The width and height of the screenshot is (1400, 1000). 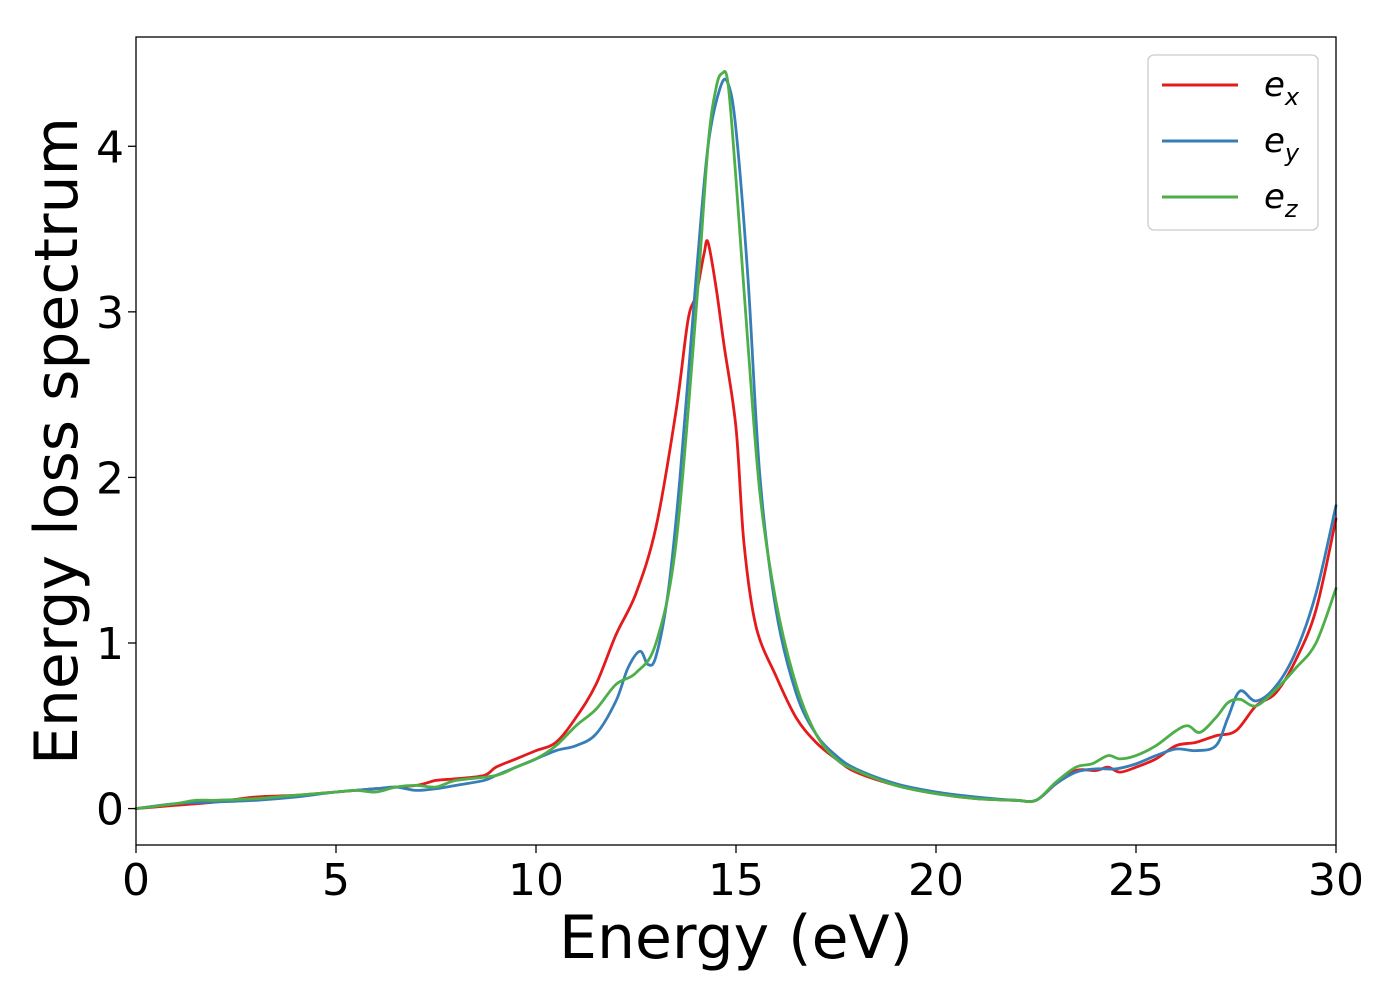 What do you see at coordinates (736, 880) in the screenshot?
I see `x-tick-label: 15` at bounding box center [736, 880].